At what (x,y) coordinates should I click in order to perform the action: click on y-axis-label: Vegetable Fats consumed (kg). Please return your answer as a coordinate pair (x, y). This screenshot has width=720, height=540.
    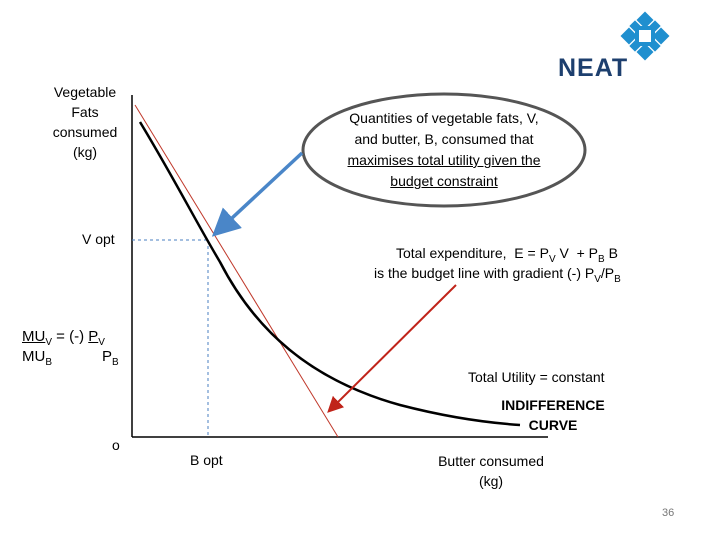
    Looking at the image, I should click on (85, 122).